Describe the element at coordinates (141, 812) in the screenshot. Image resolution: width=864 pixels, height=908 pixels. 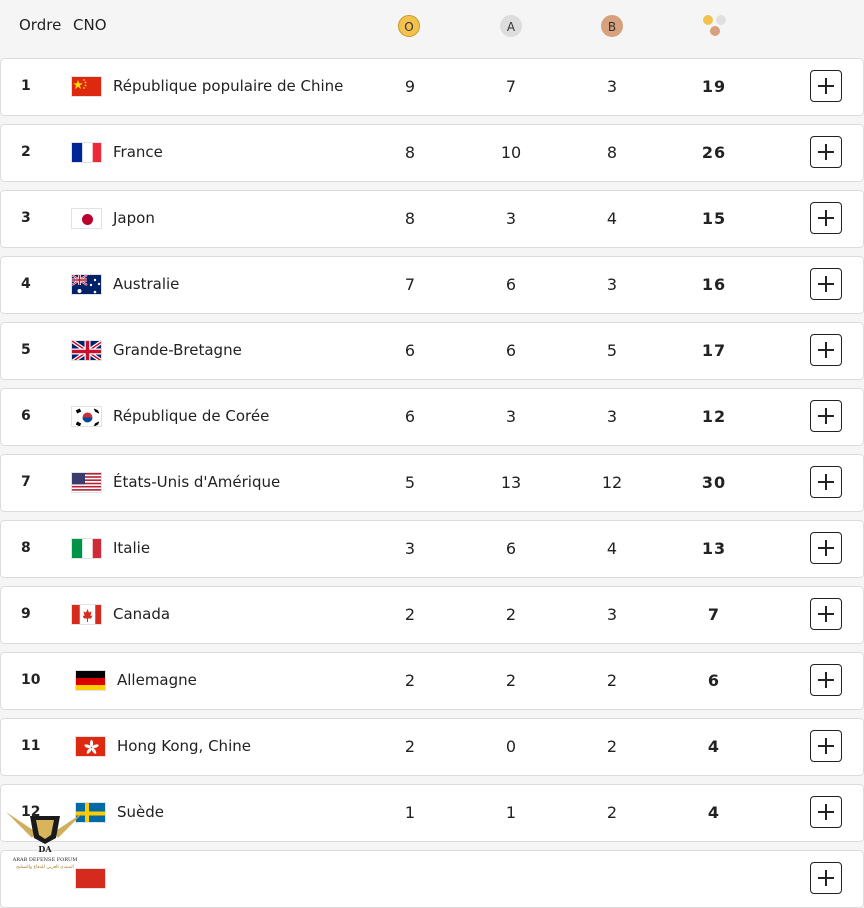
I see `country-name: Suède` at that location.